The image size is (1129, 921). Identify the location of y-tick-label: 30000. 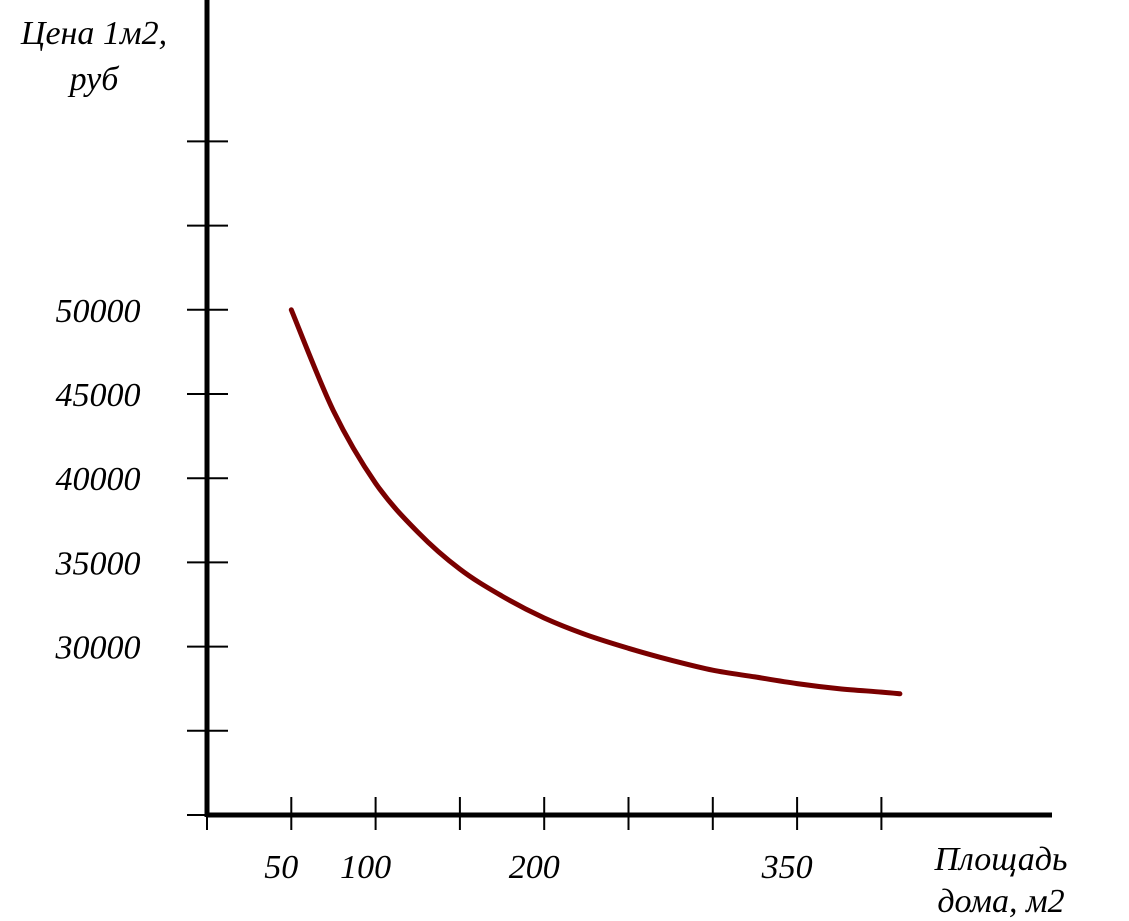
(98, 648).